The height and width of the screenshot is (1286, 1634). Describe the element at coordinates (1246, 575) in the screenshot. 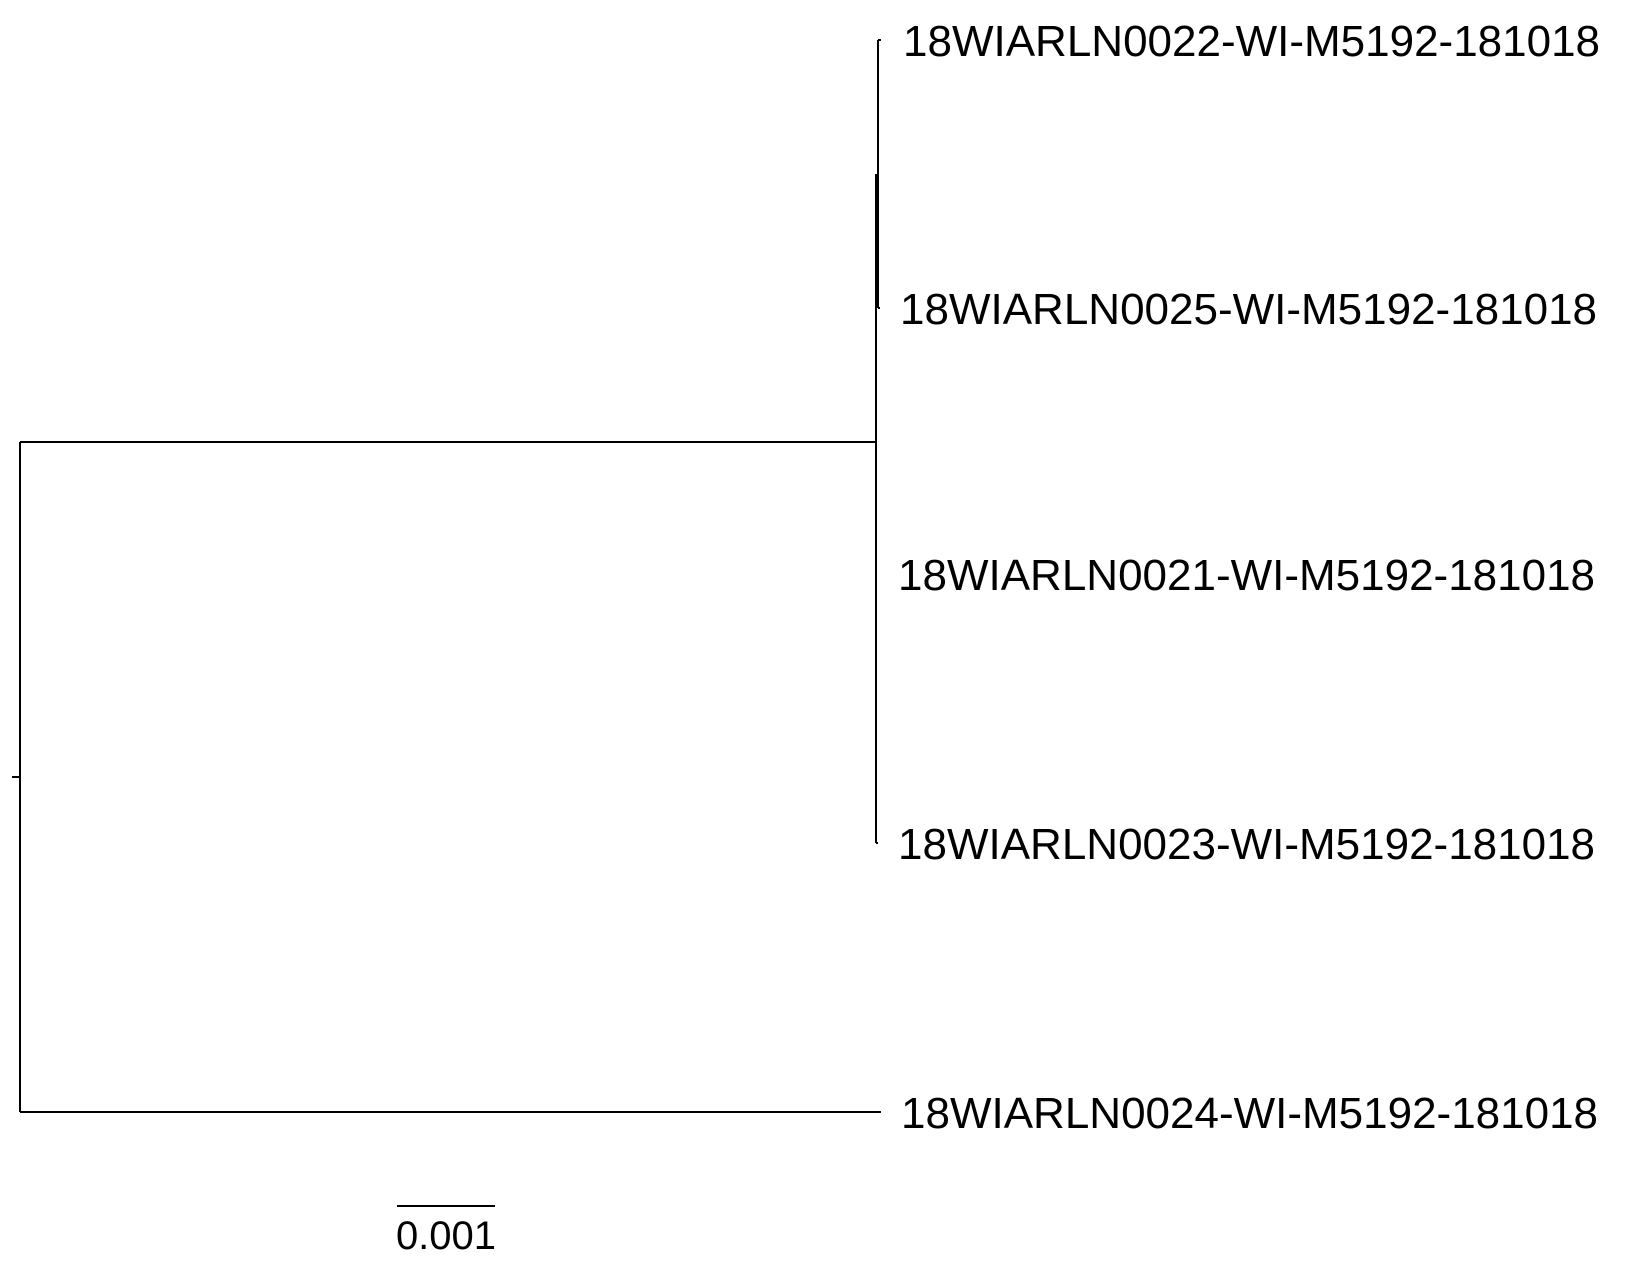

I see `tip-label-21: 18WIARLN0021-WI-M5192-181018` at that location.